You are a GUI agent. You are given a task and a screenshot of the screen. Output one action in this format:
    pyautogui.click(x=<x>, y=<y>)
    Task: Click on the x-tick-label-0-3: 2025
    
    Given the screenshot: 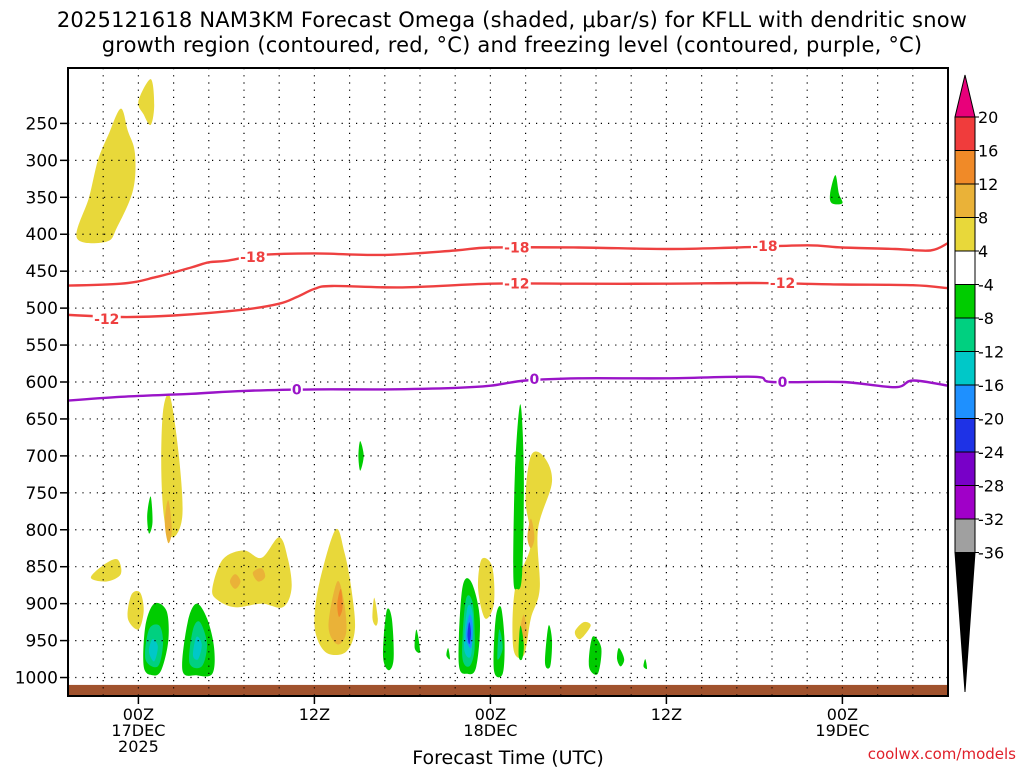 What is the action you would take?
    pyautogui.click(x=138, y=746)
    